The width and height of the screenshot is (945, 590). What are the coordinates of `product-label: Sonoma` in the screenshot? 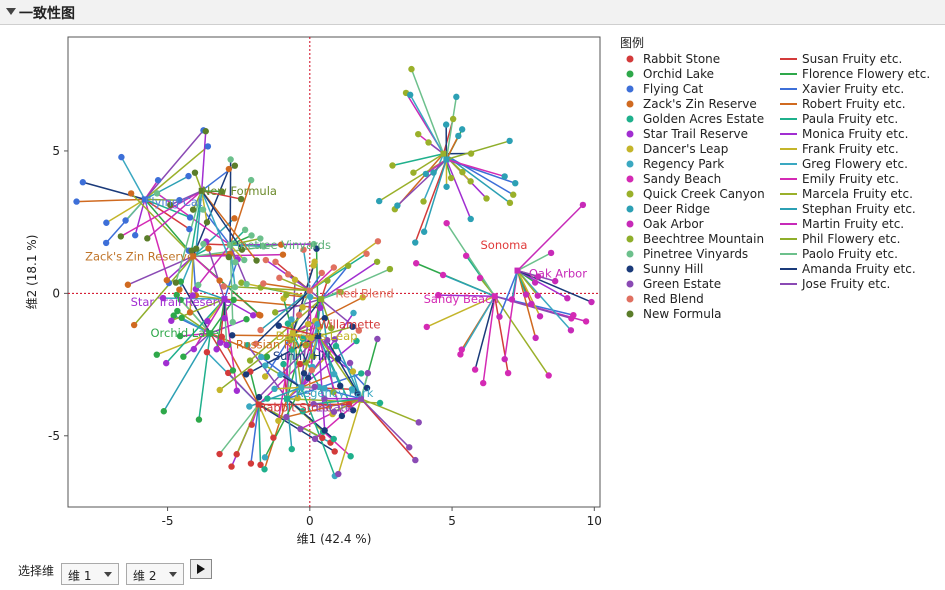 It's located at (504, 245).